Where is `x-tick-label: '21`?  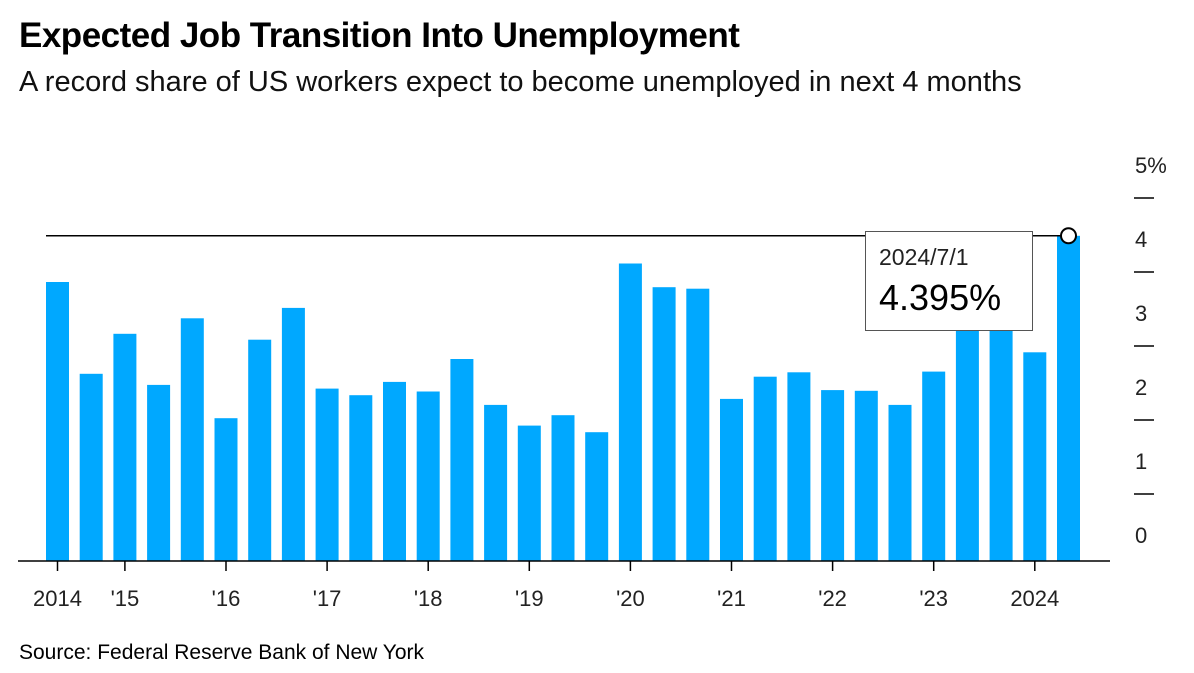 x-tick-label: '21 is located at coordinates (731, 598).